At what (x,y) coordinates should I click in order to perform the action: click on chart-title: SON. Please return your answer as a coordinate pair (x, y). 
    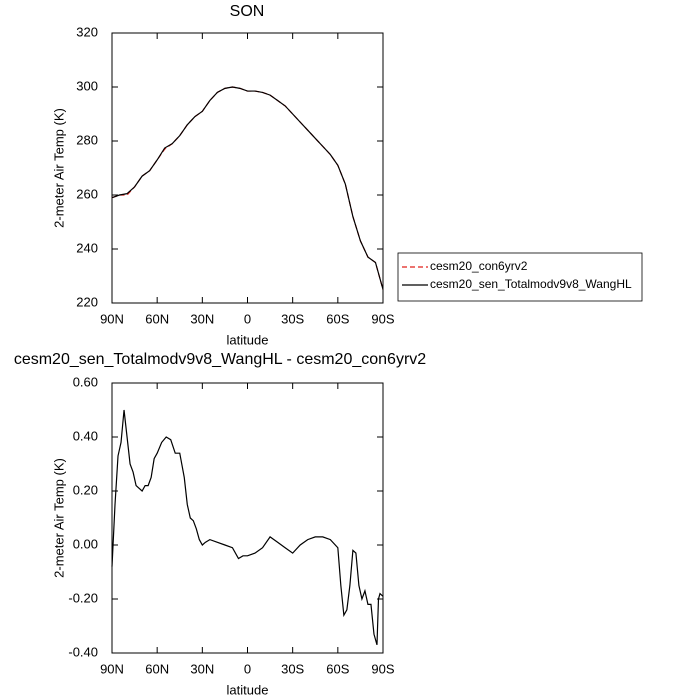
    Looking at the image, I should click on (247, 11).